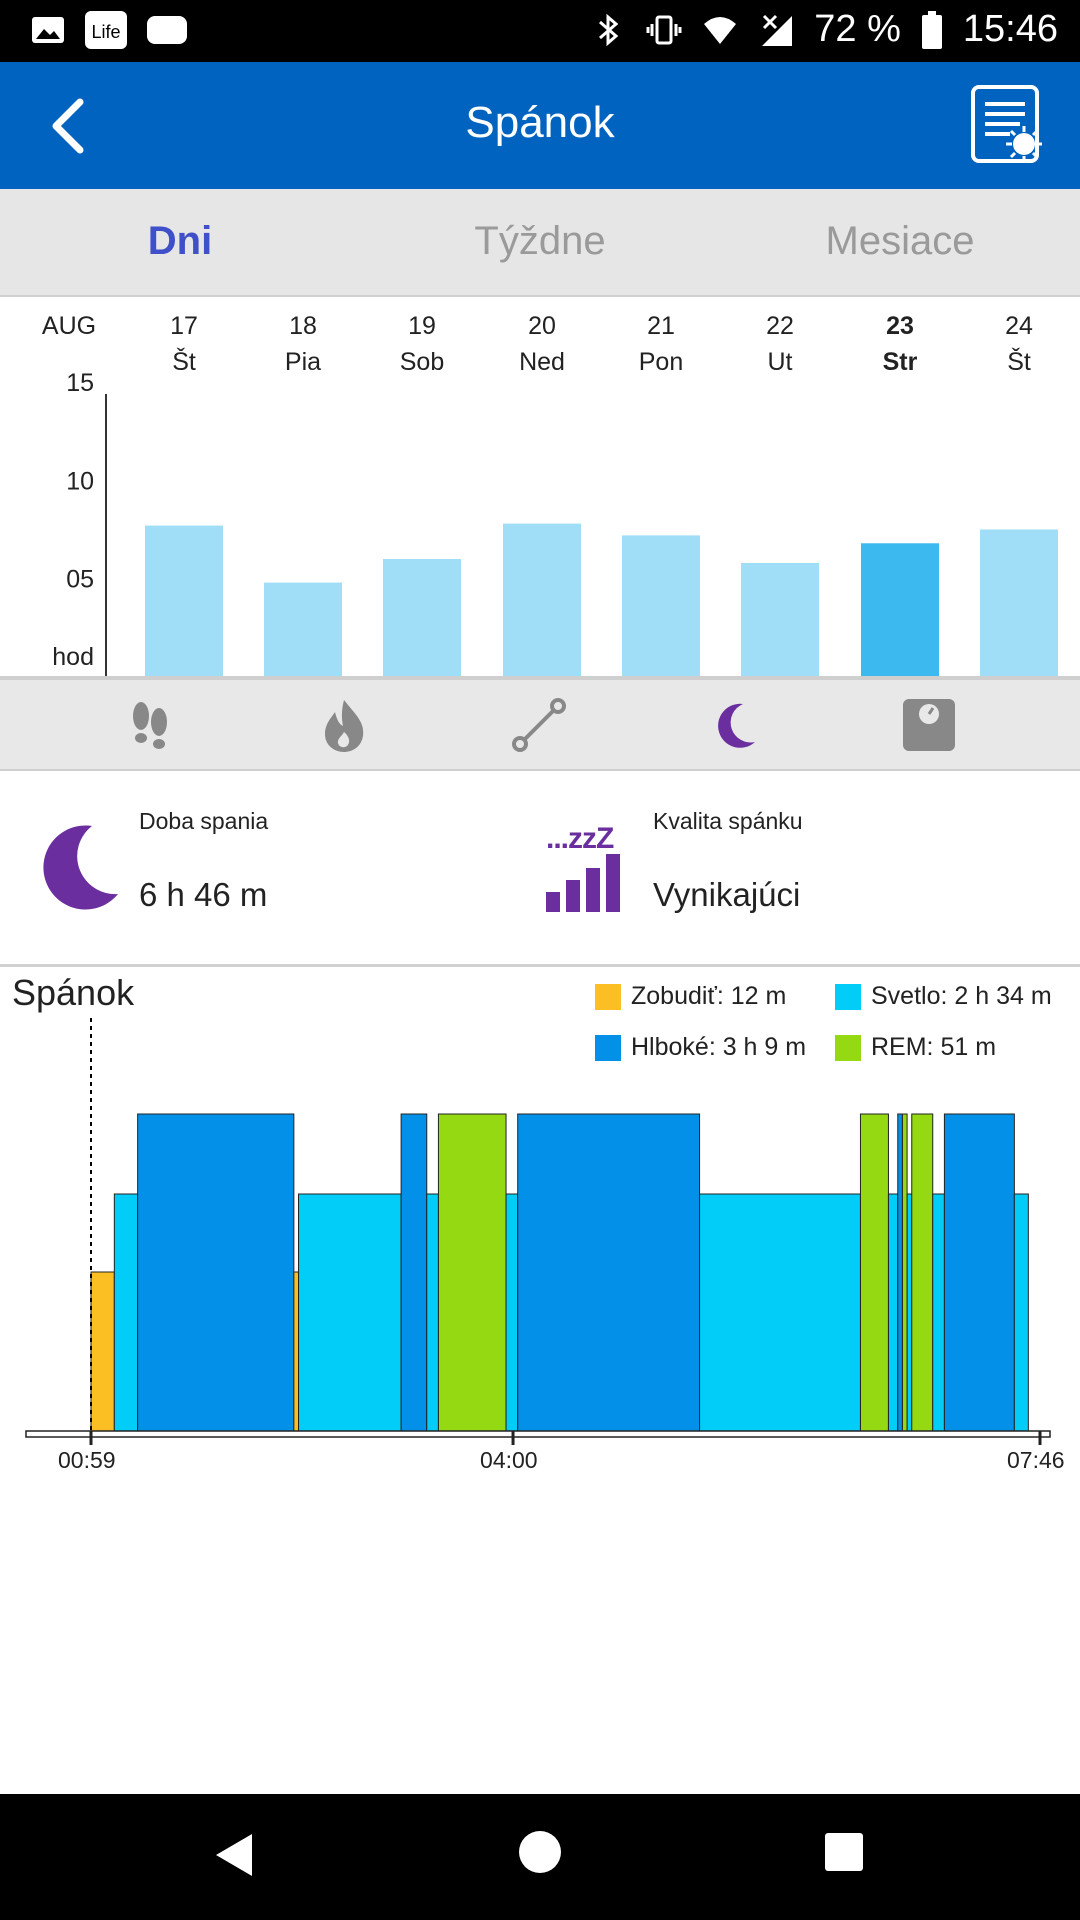 The image size is (1080, 1920). What do you see at coordinates (234, 1855) in the screenshot?
I see `nav-back-icon` at bounding box center [234, 1855].